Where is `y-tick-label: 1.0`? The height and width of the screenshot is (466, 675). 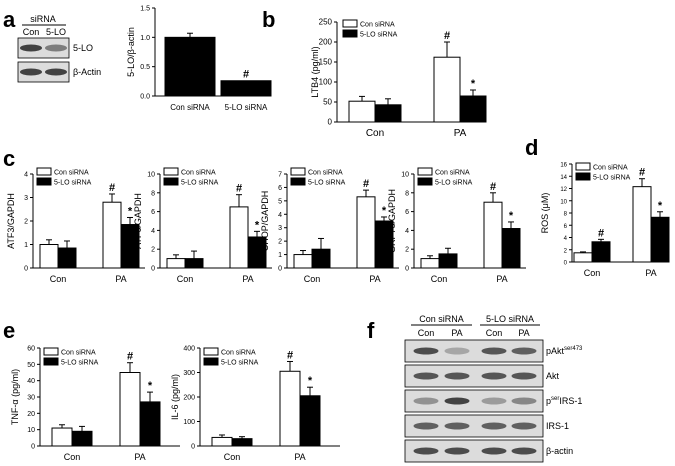
y-tick-label: 1.0 is located at coordinates (145, 38).